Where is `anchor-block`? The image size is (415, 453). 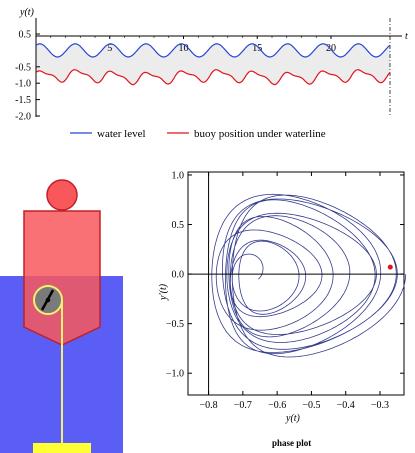
anchor-block is located at coordinates (62, 448).